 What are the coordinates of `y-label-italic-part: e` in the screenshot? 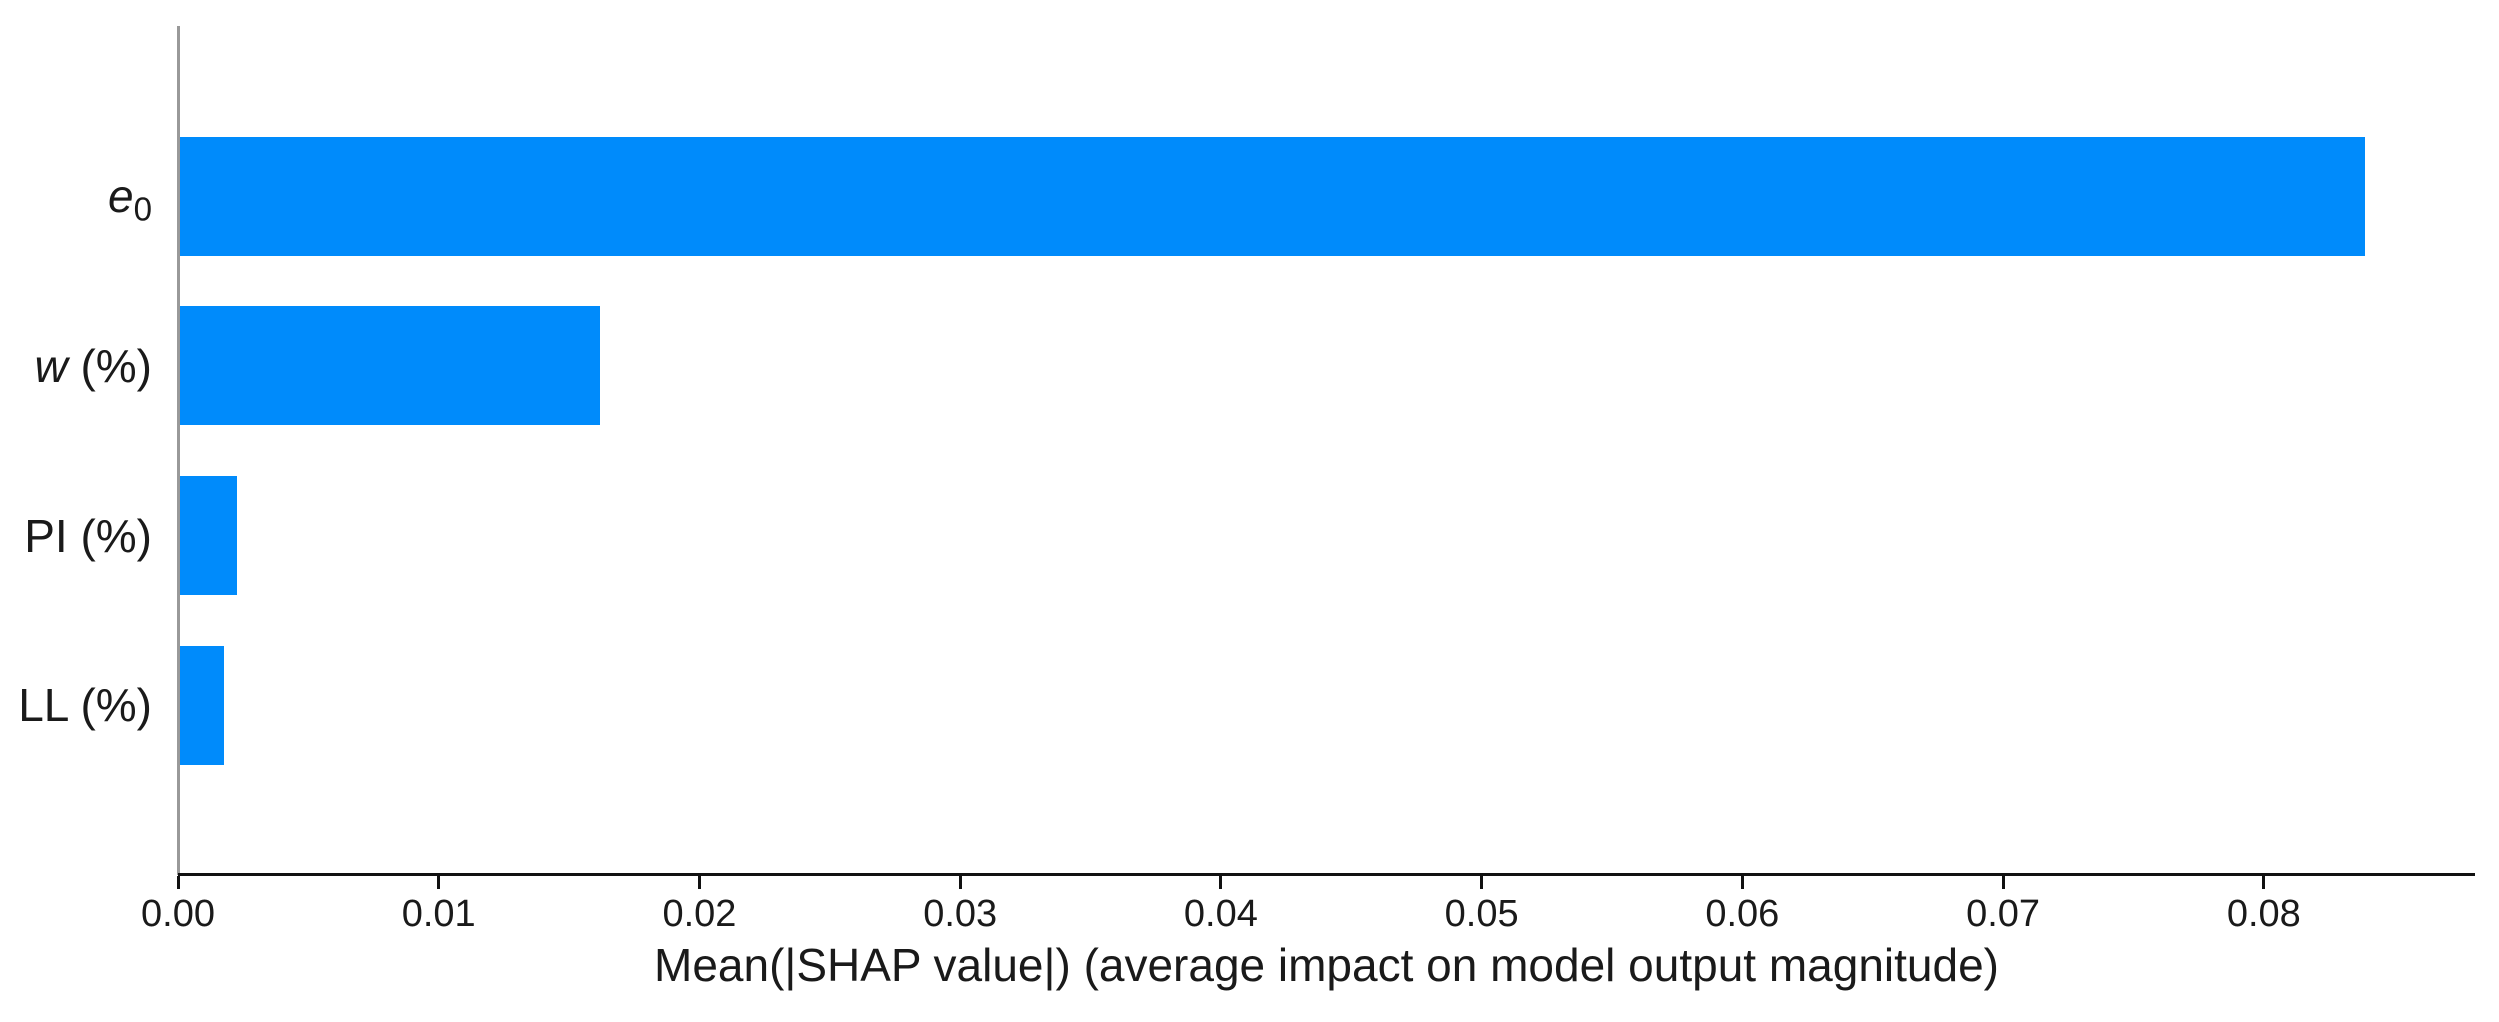 It's located at (120, 196).